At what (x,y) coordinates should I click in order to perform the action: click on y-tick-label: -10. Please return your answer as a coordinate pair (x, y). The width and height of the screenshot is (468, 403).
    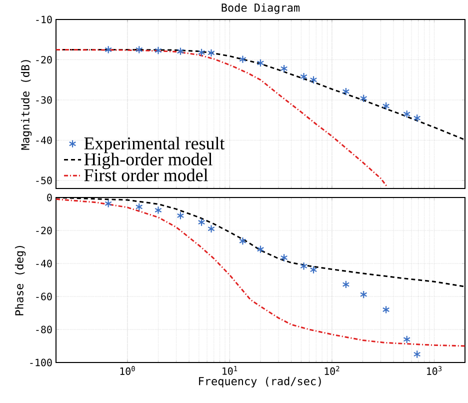
    Looking at the image, I should click on (44, 20).